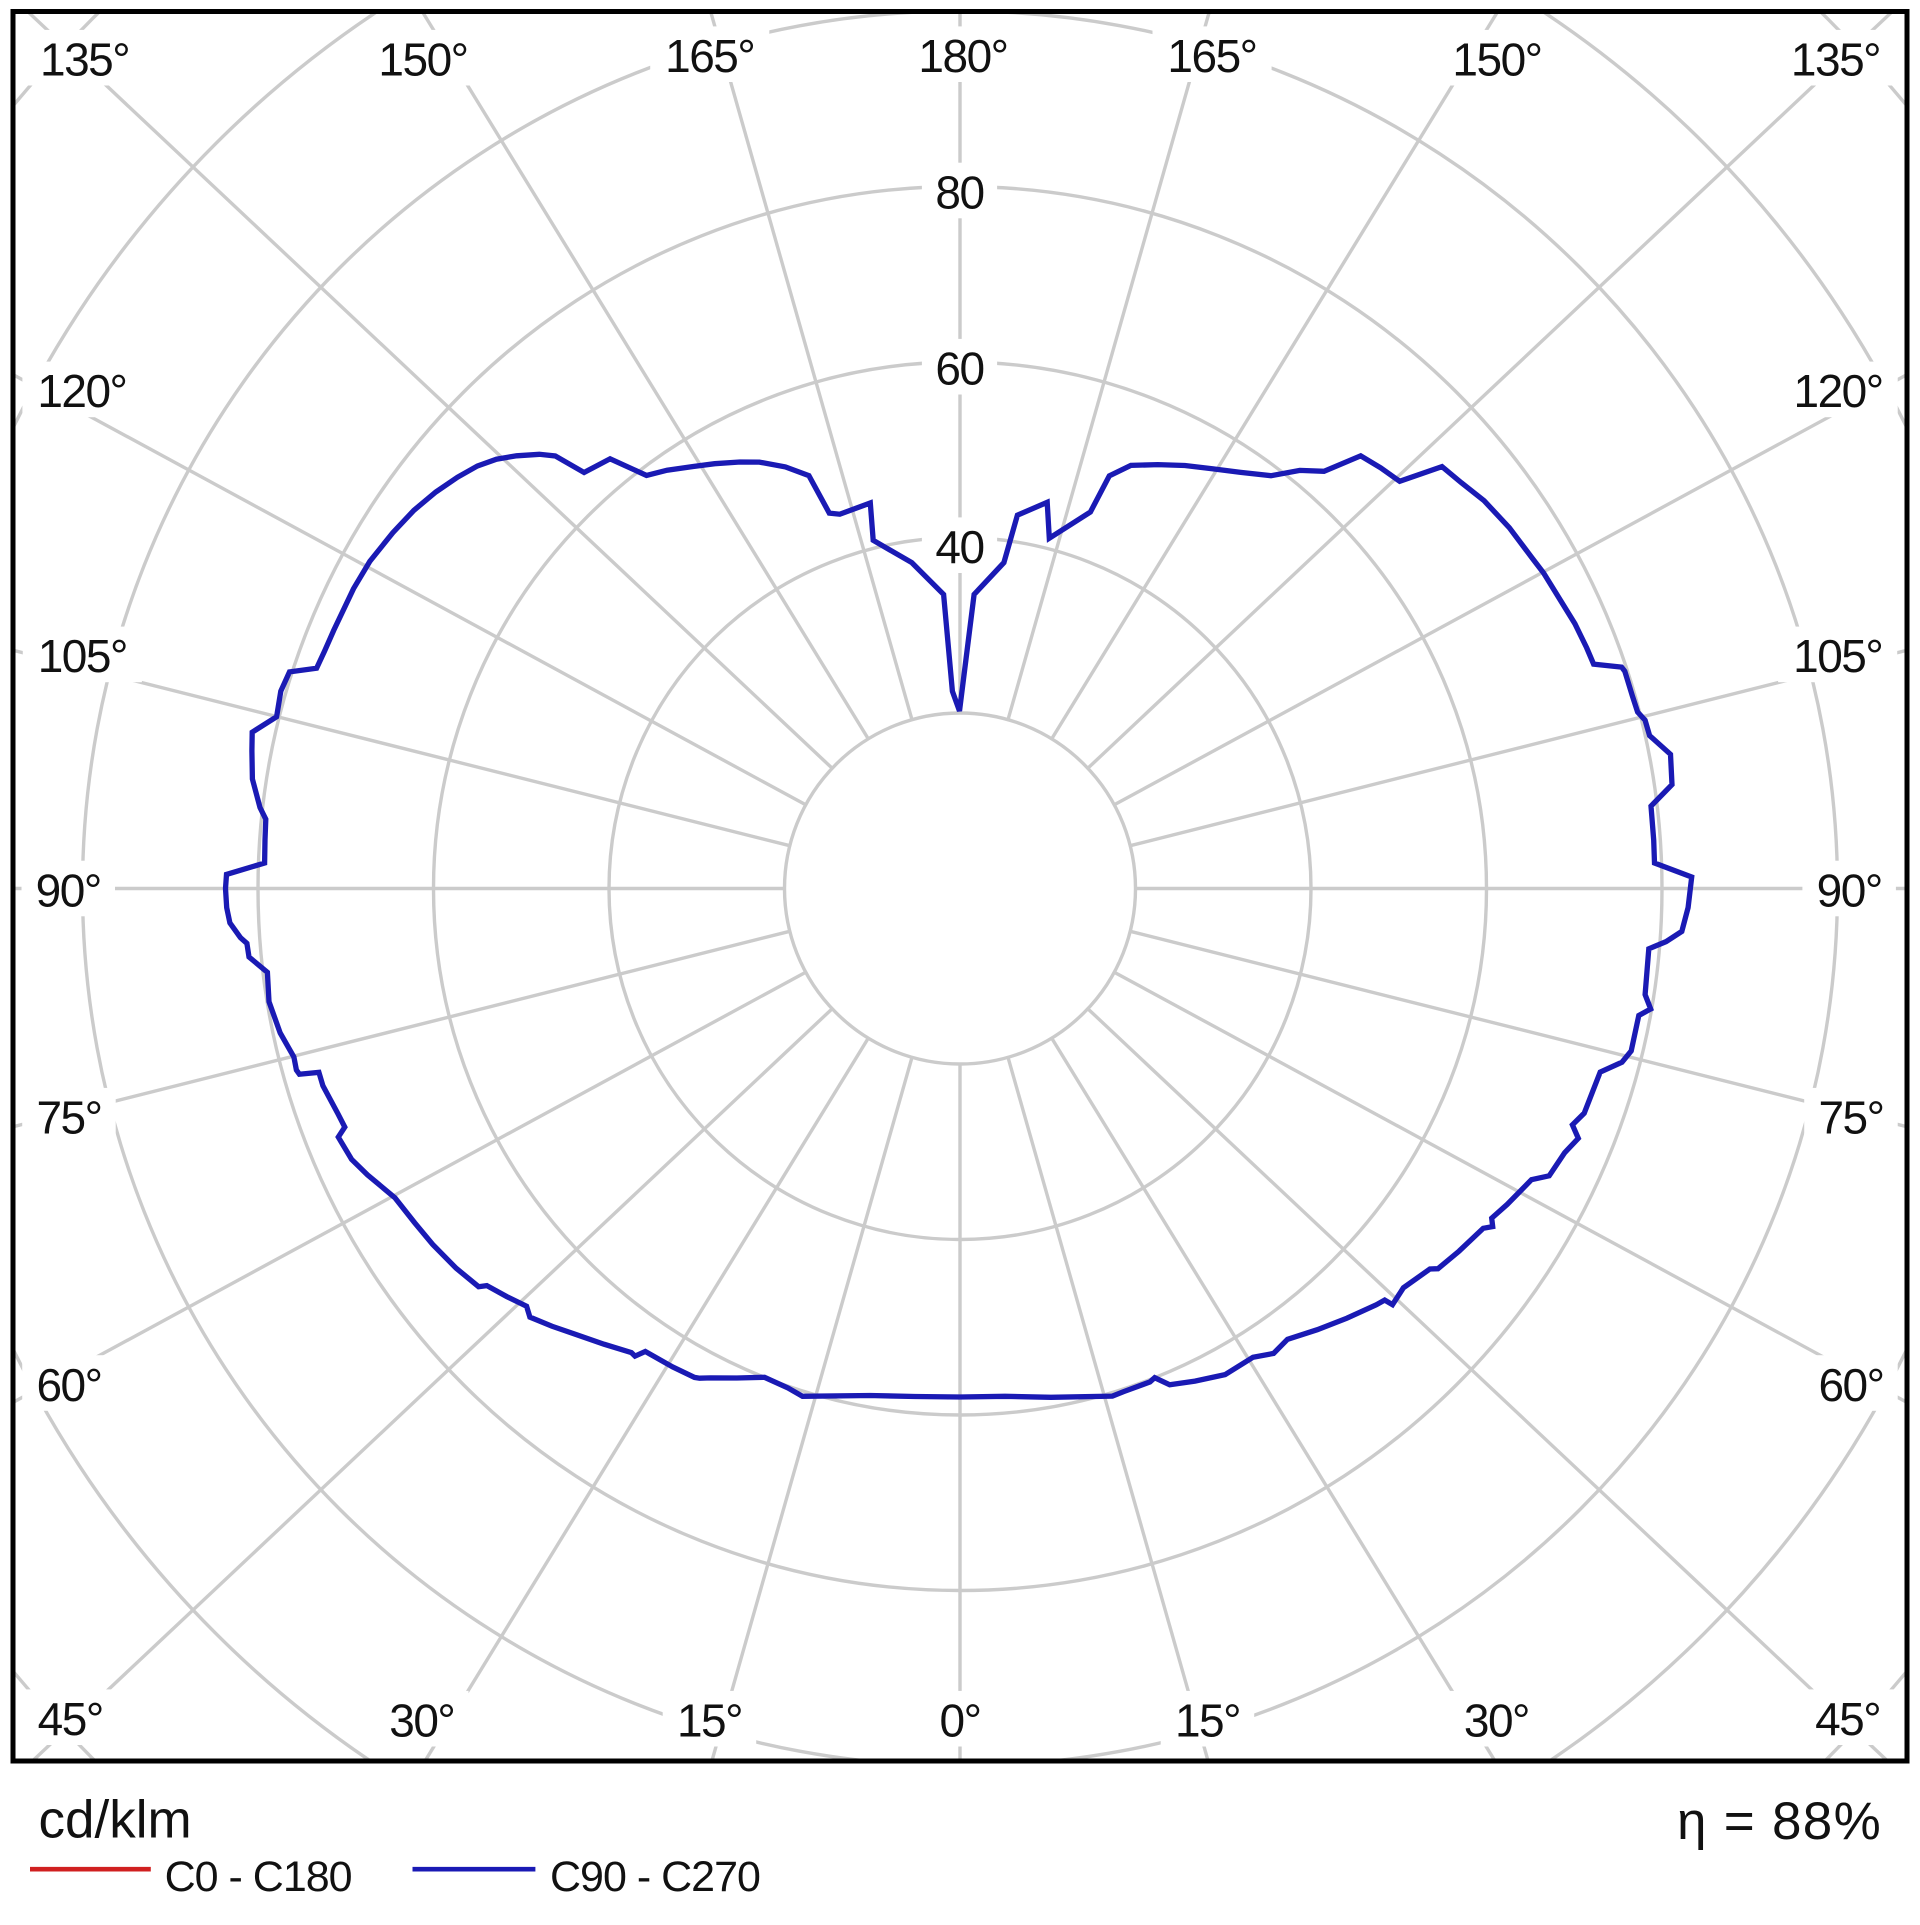 The height and width of the screenshot is (1925, 1920). What do you see at coordinates (962, 56) in the screenshot?
I see `svg-text: 180°` at bounding box center [962, 56].